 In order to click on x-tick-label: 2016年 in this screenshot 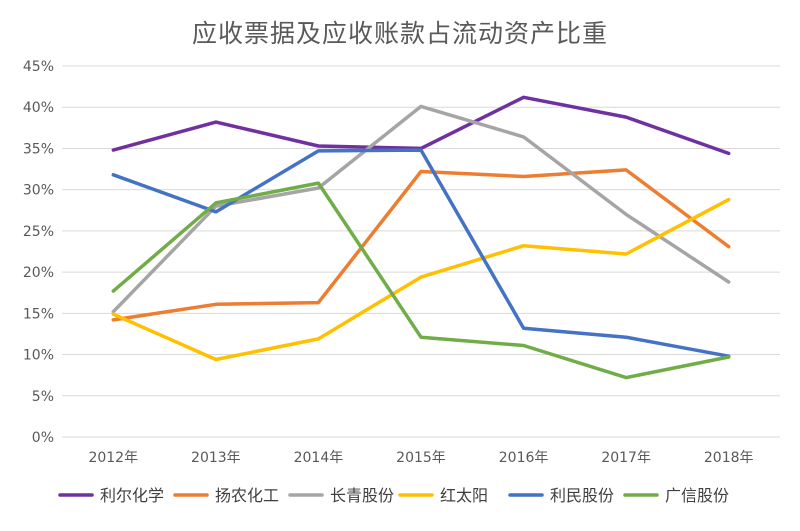, I will do `click(524, 458)`.